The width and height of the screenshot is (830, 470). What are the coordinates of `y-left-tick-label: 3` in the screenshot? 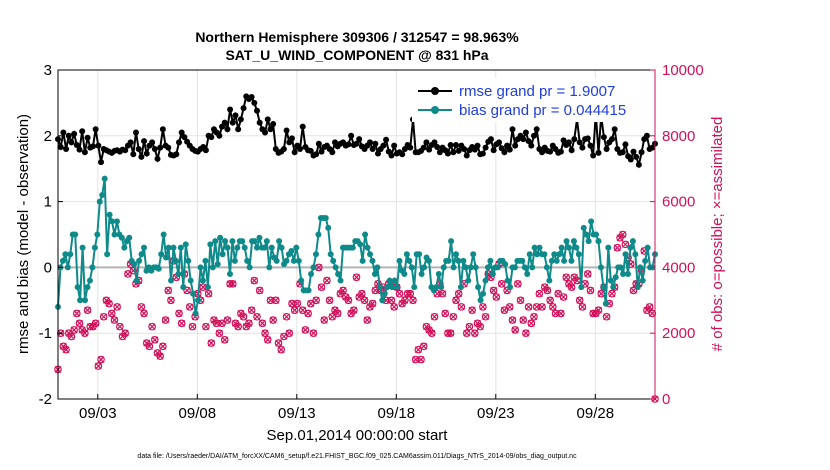 It's located at (48, 70).